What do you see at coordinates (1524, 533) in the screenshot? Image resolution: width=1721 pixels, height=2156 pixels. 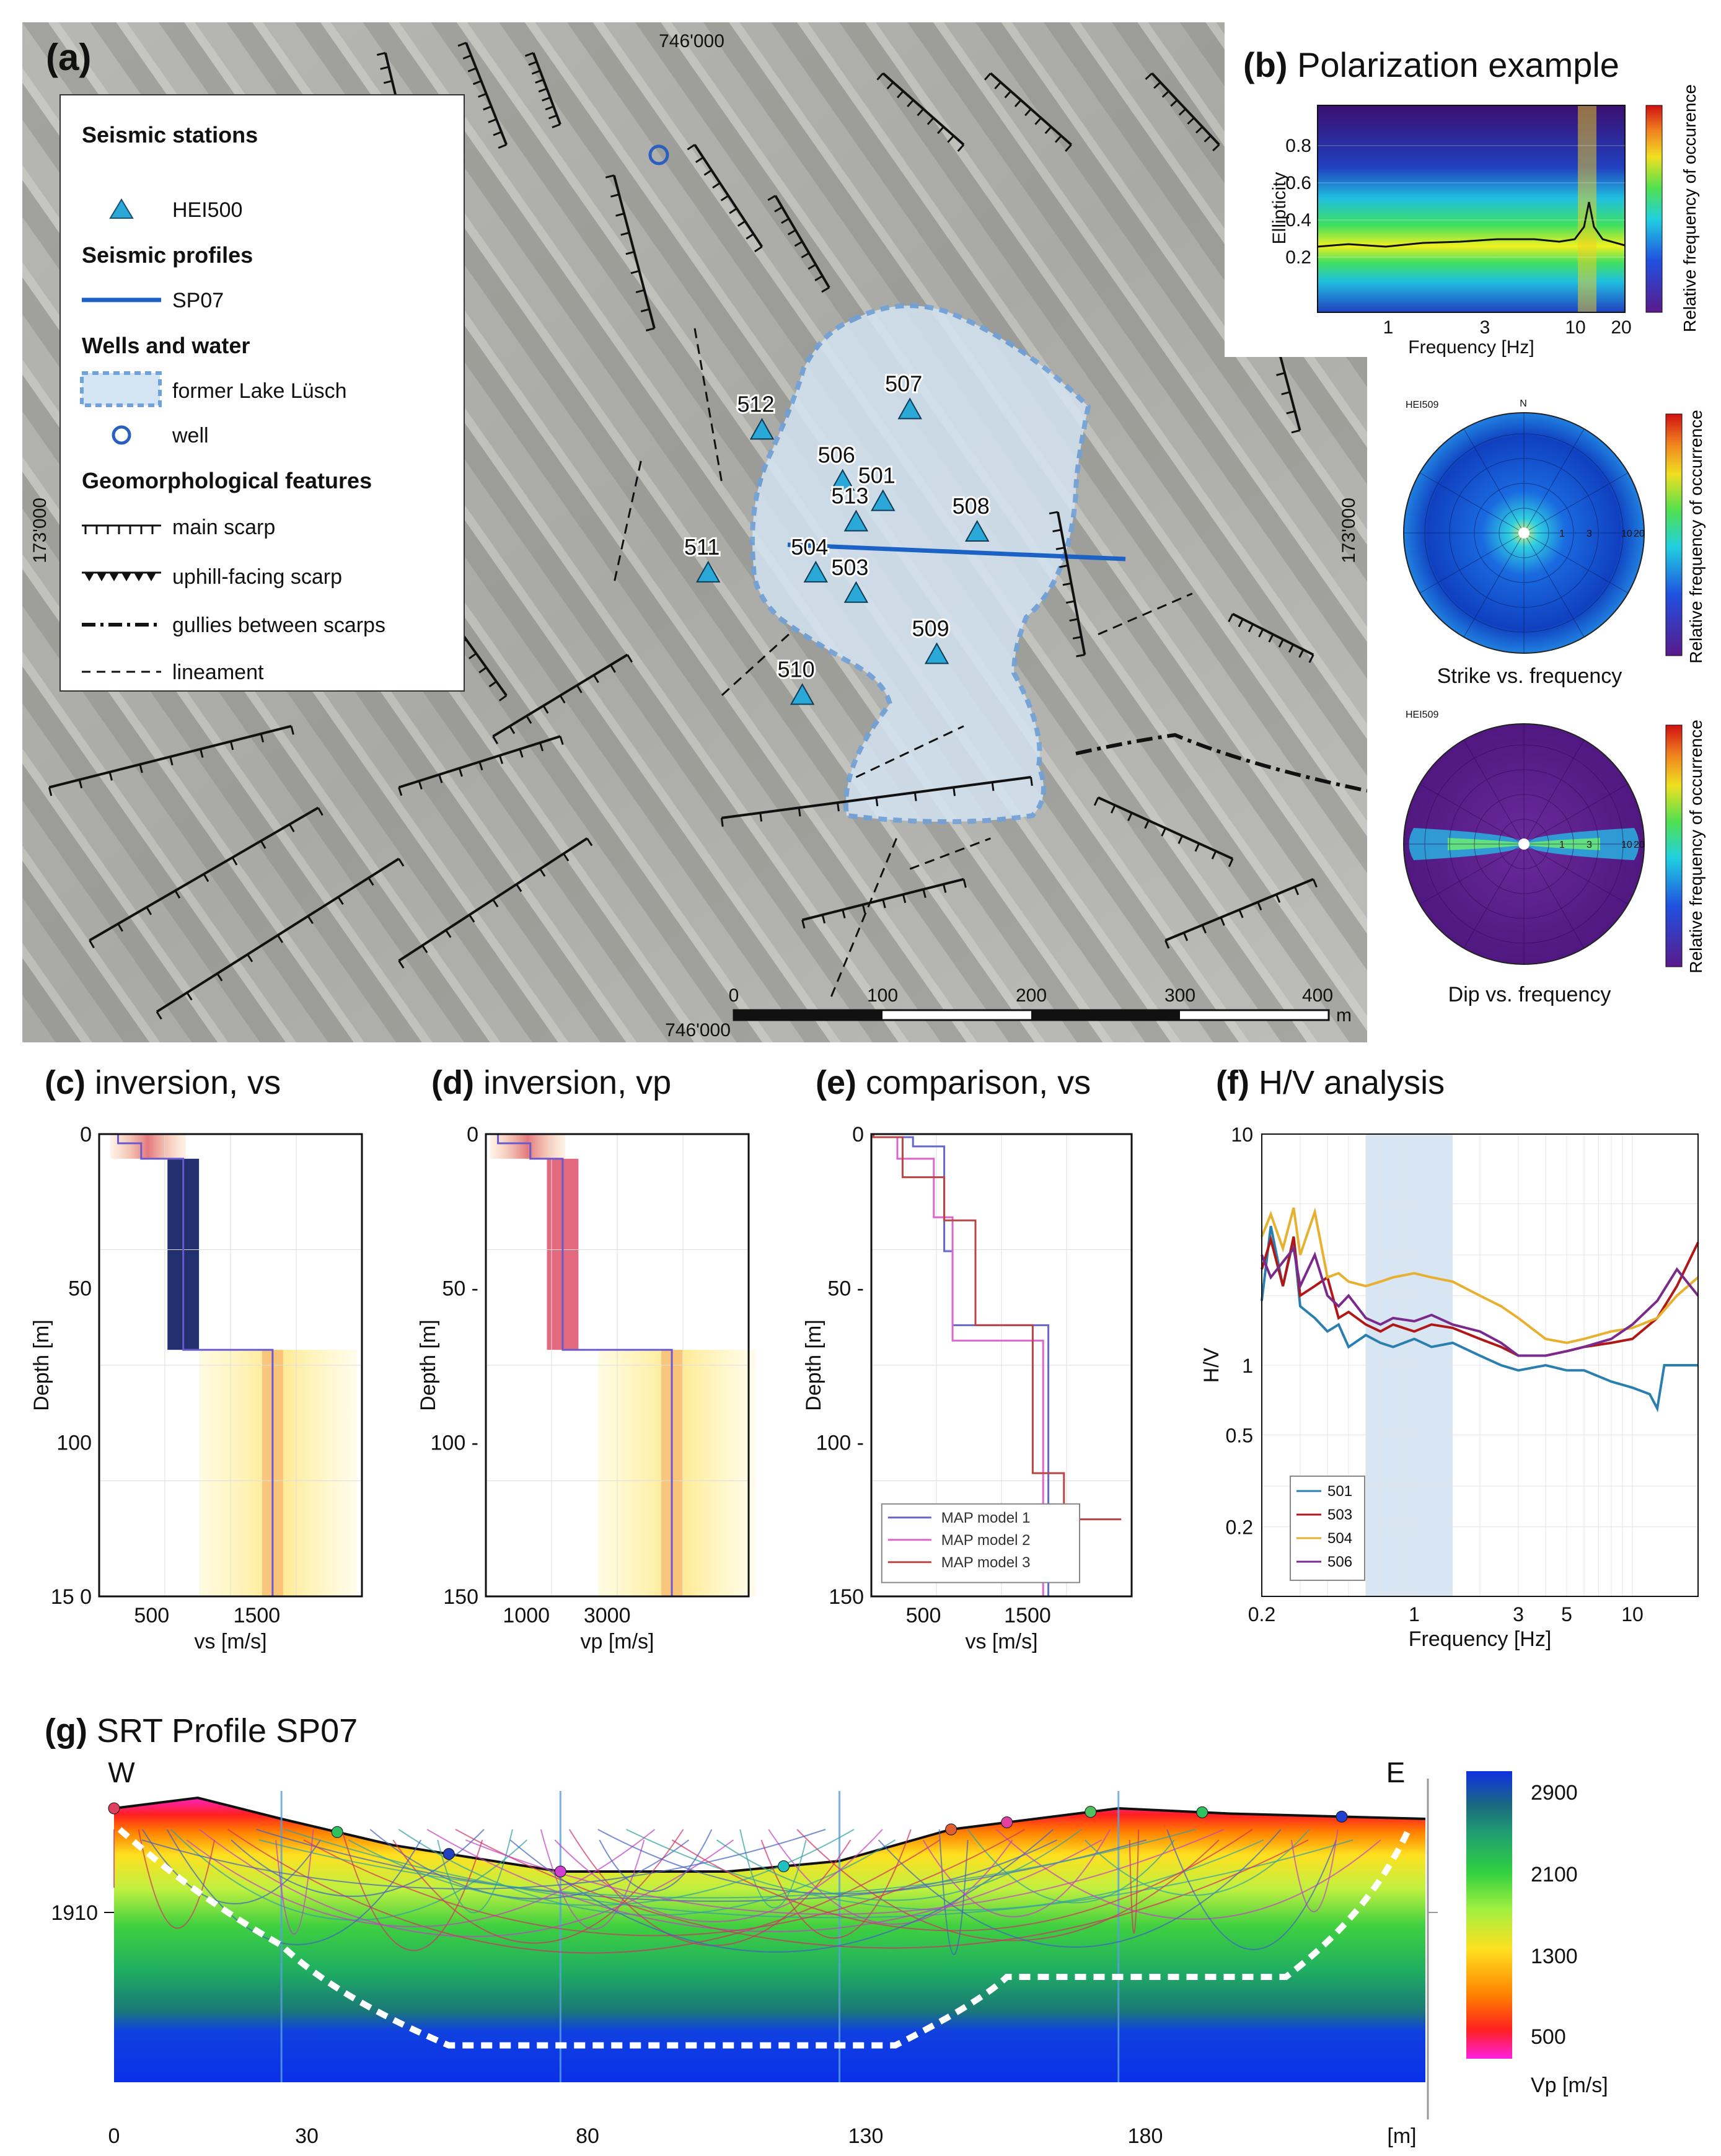 I see `strike-center` at bounding box center [1524, 533].